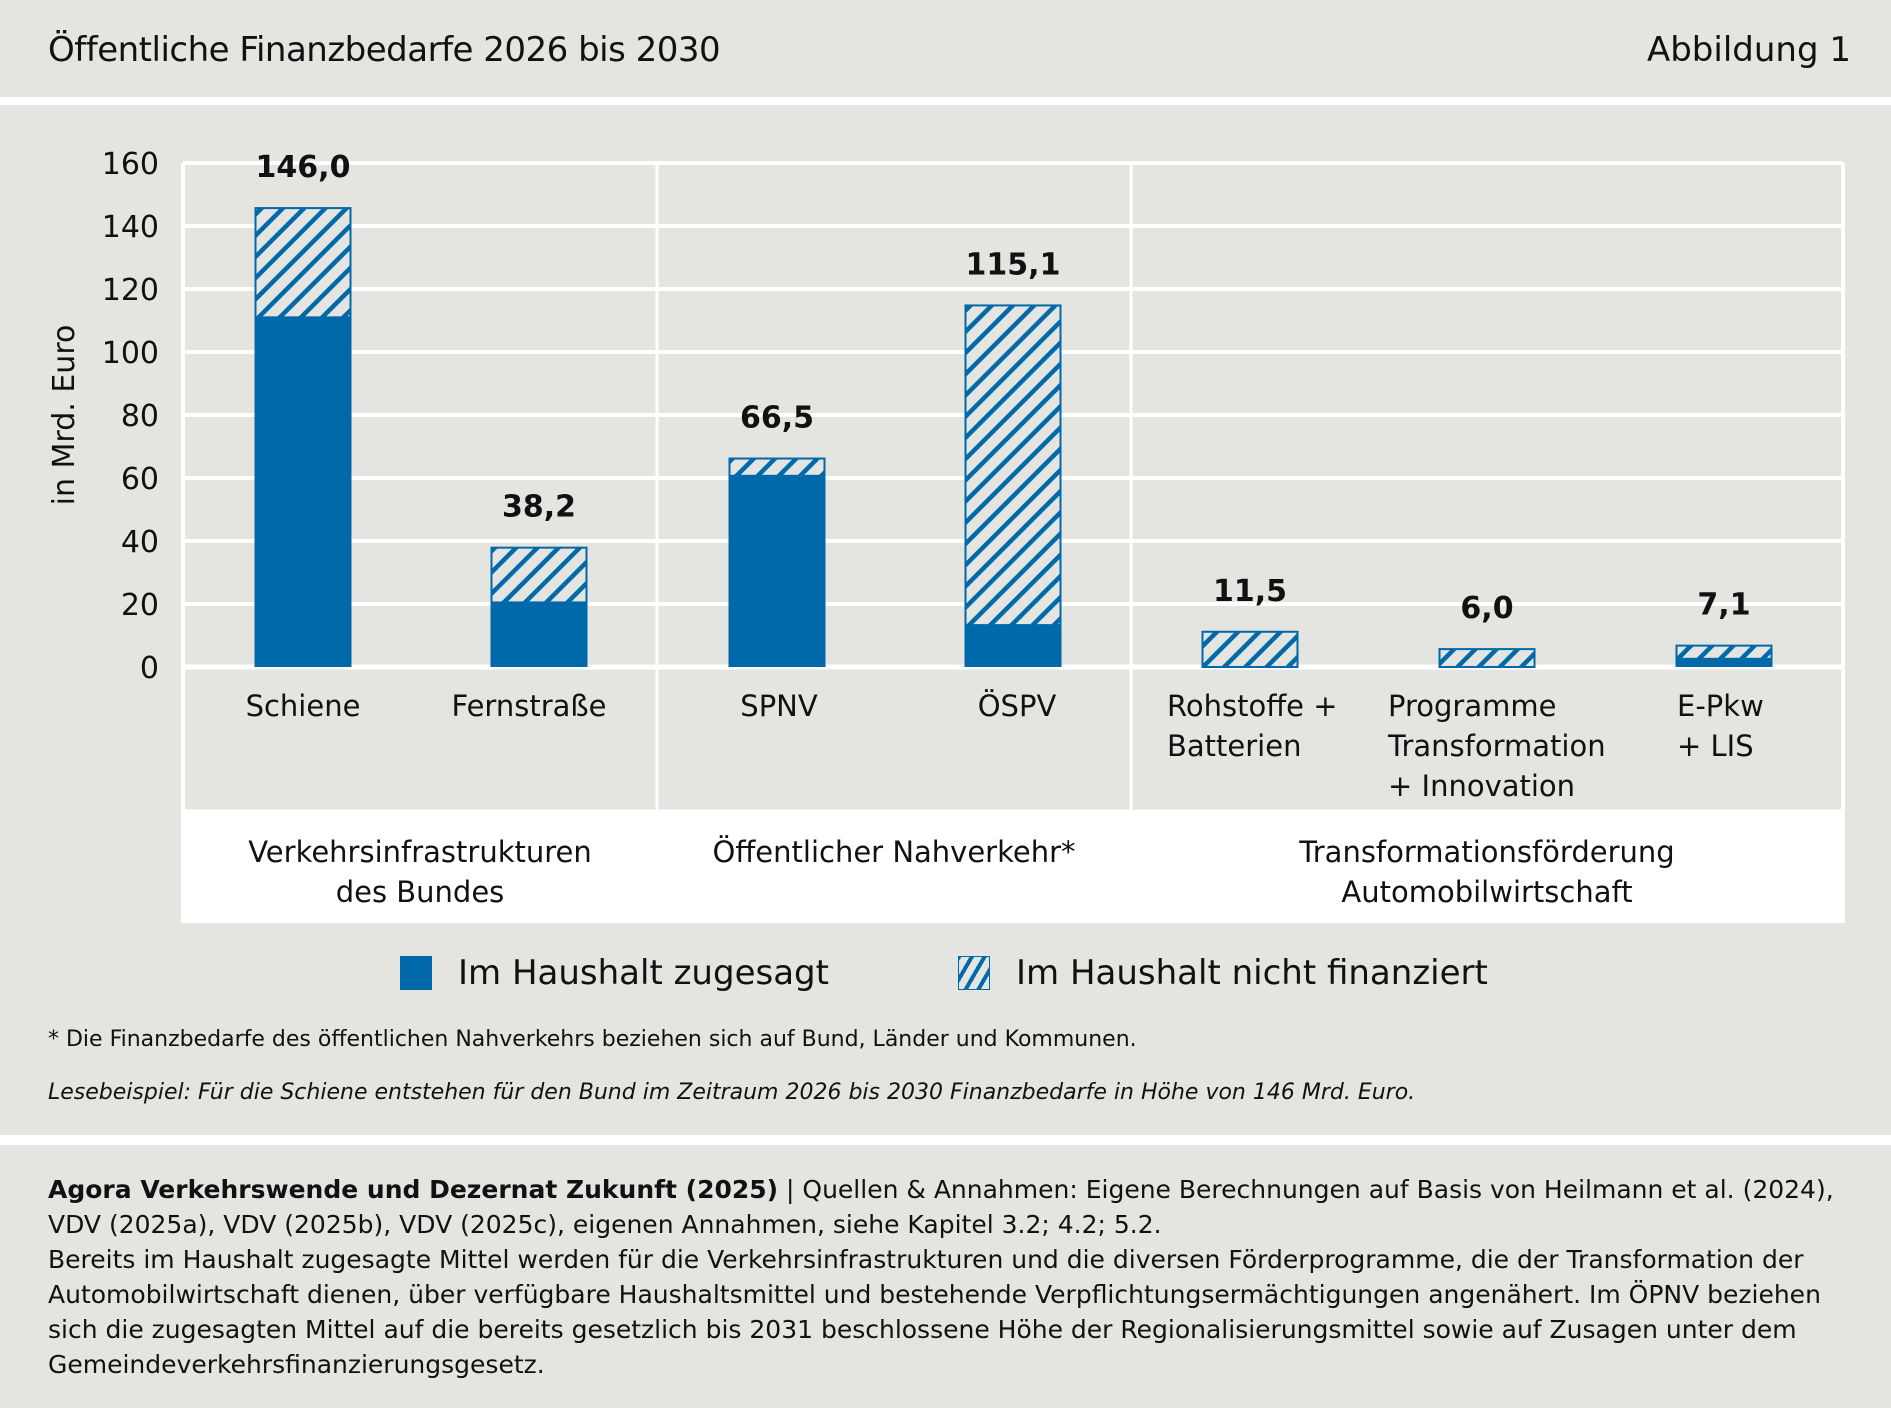  Describe the element at coordinates (1496, 746) in the screenshot. I see `category-label: Transformation` at that location.